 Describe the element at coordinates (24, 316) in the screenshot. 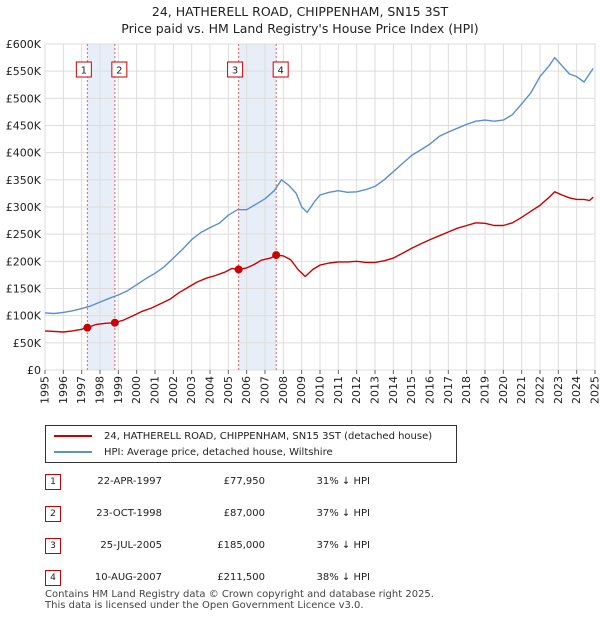

I see `y-tick-label: £100K` at that location.